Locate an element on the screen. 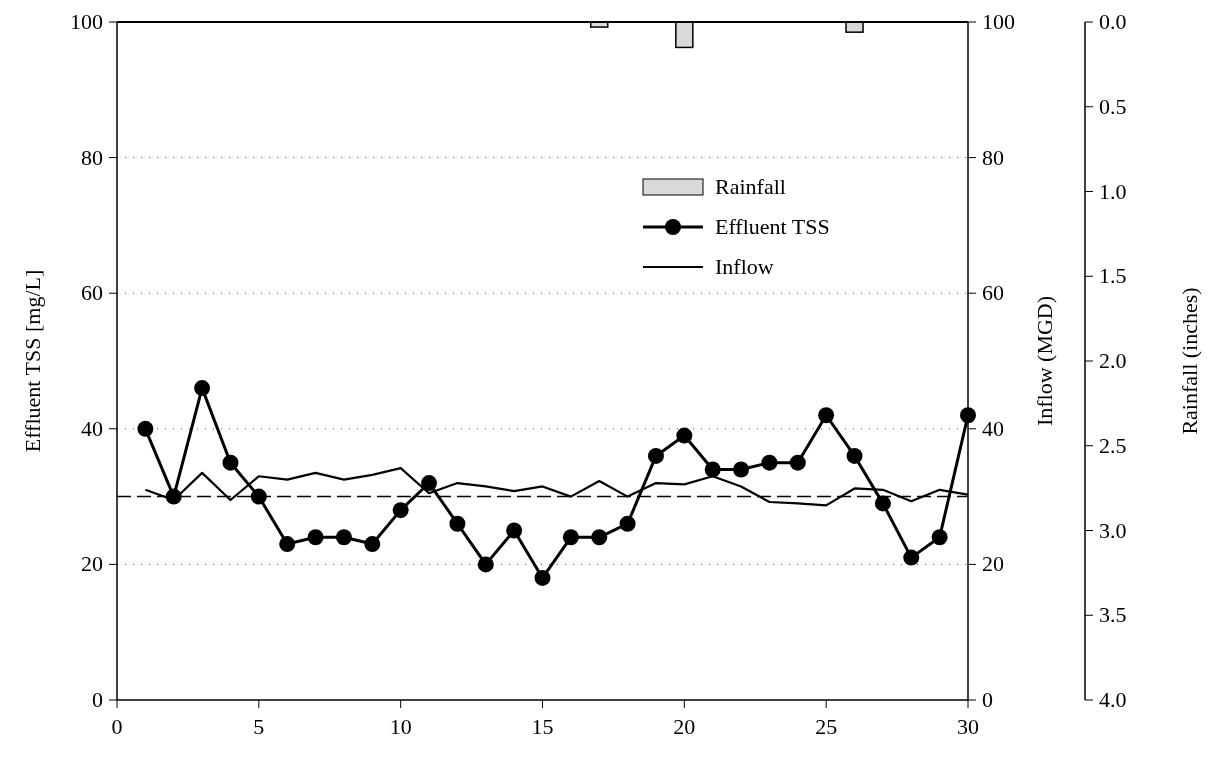  legend-label: Rainfall is located at coordinates (750, 186).